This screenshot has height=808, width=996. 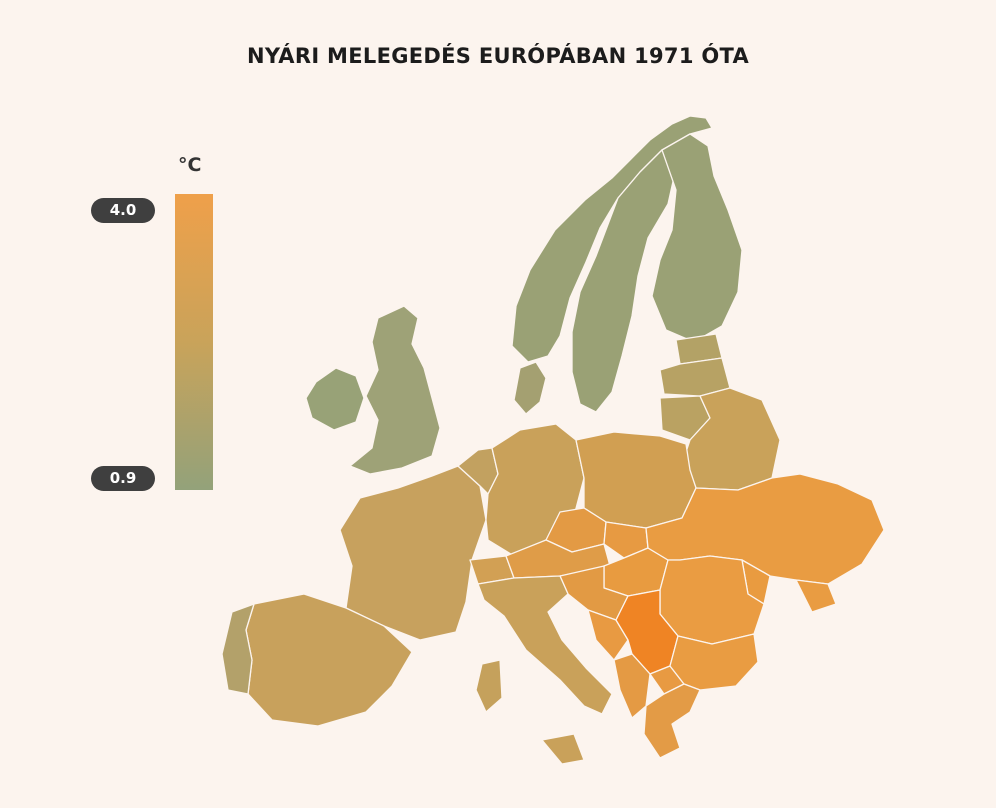 I want to click on region-italy, so click(x=545, y=645).